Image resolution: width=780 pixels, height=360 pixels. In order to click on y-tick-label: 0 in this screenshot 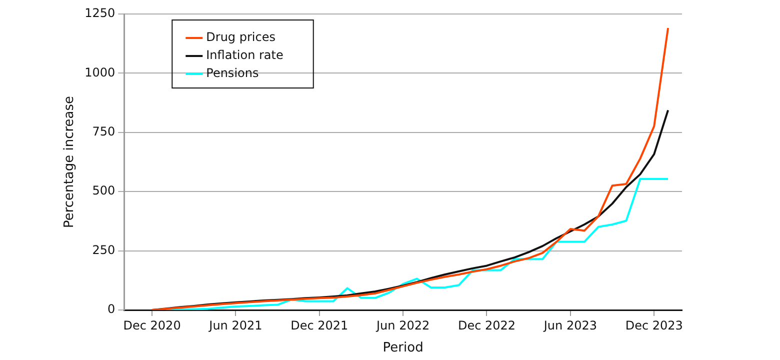, I will do `click(112, 309)`.